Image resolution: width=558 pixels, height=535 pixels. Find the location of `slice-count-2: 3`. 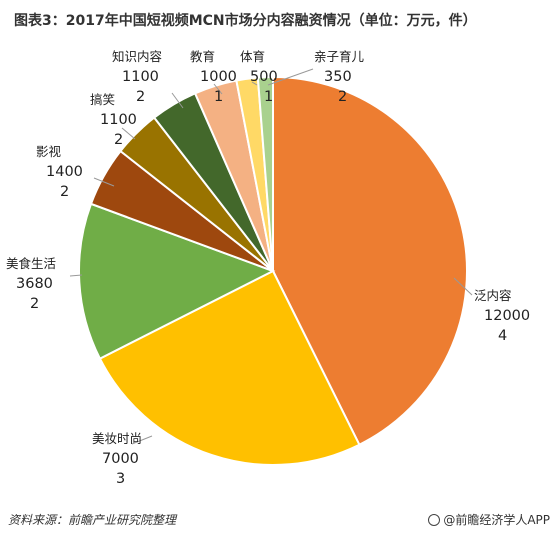

slice-count-2: 3 is located at coordinates (120, 479).